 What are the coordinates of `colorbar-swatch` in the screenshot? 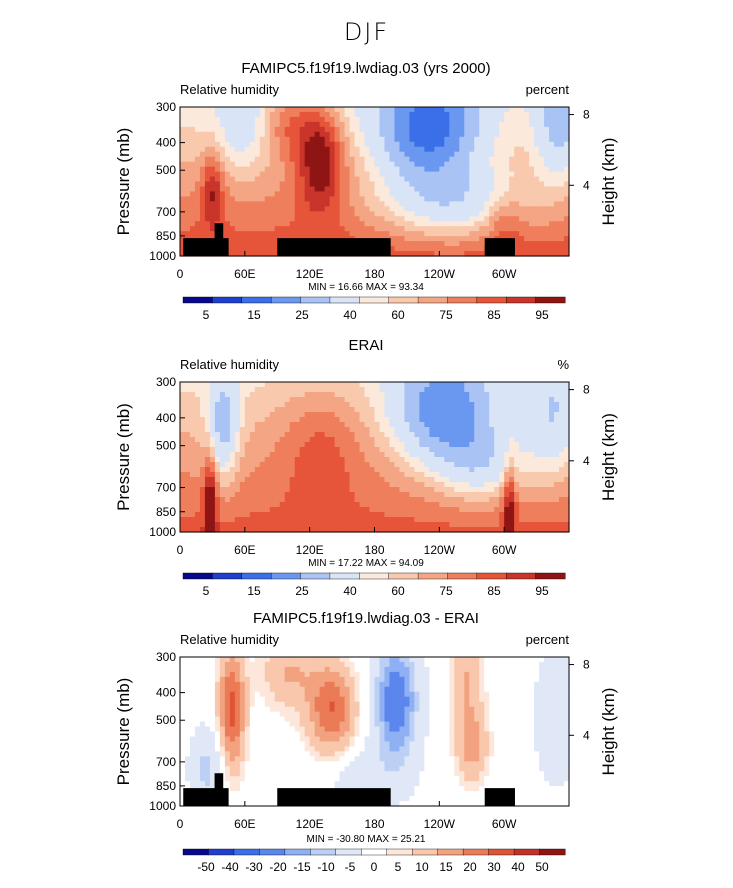 It's located at (462, 576).